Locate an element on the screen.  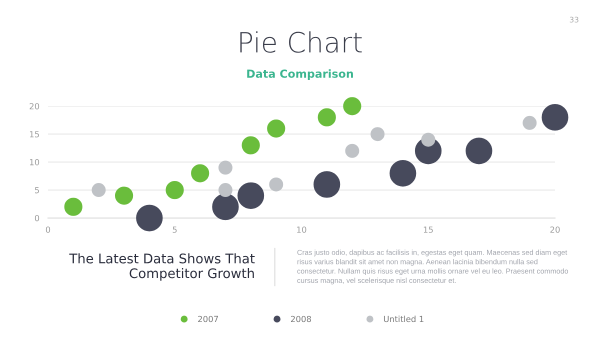
legend-label: 2007 is located at coordinates (208, 319).